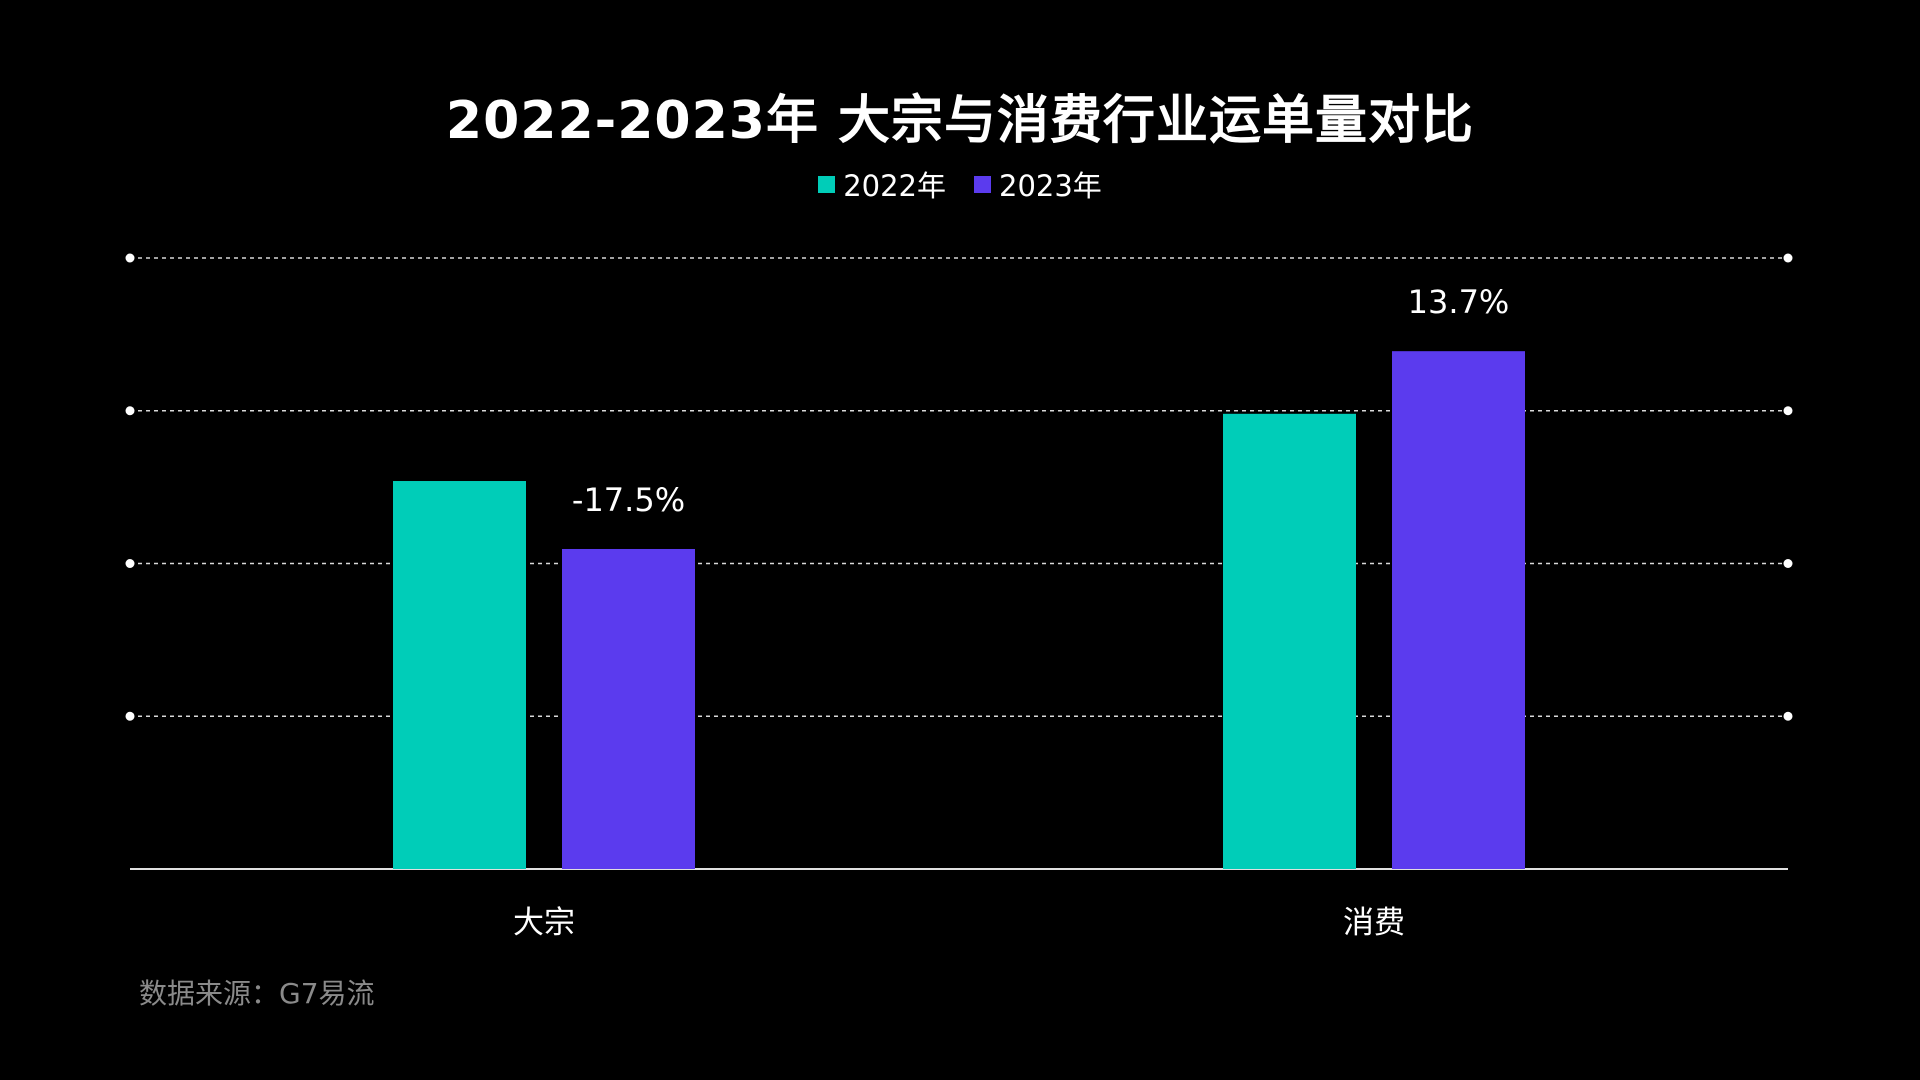 Image resolution: width=1920 pixels, height=1080 pixels. Describe the element at coordinates (894, 186) in the screenshot. I see `legend-label-2022: 2022年` at that location.